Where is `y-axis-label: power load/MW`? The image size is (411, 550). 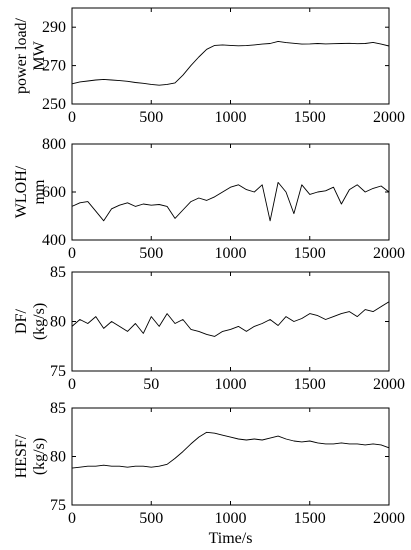 y-axis-label: power load/MW is located at coordinates (30, 55).